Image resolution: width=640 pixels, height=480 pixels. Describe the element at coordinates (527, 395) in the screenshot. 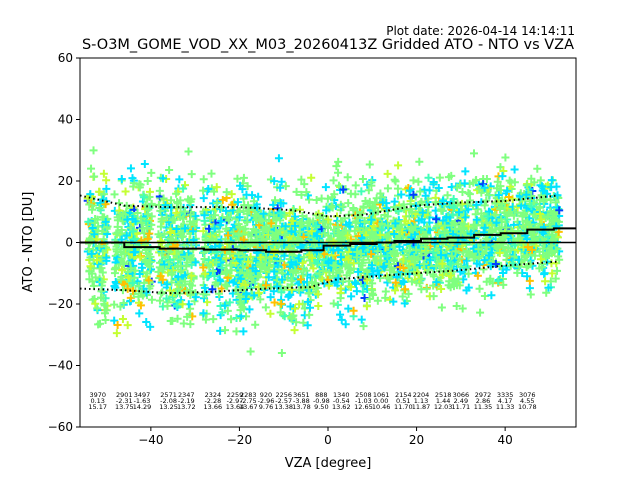

I see `bin-count: 3076` at that location.